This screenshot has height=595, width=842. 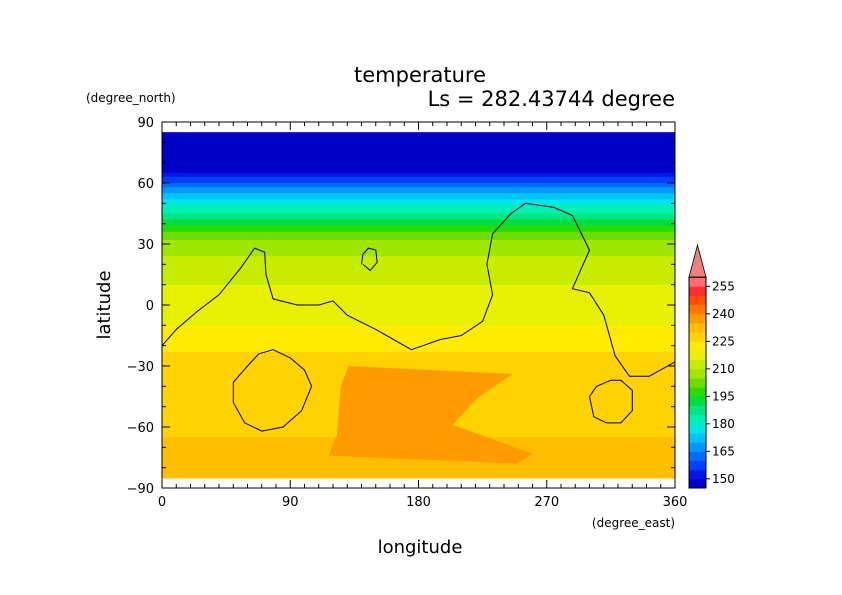 What do you see at coordinates (546, 502) in the screenshot?
I see `x-tick-label: 270` at bounding box center [546, 502].